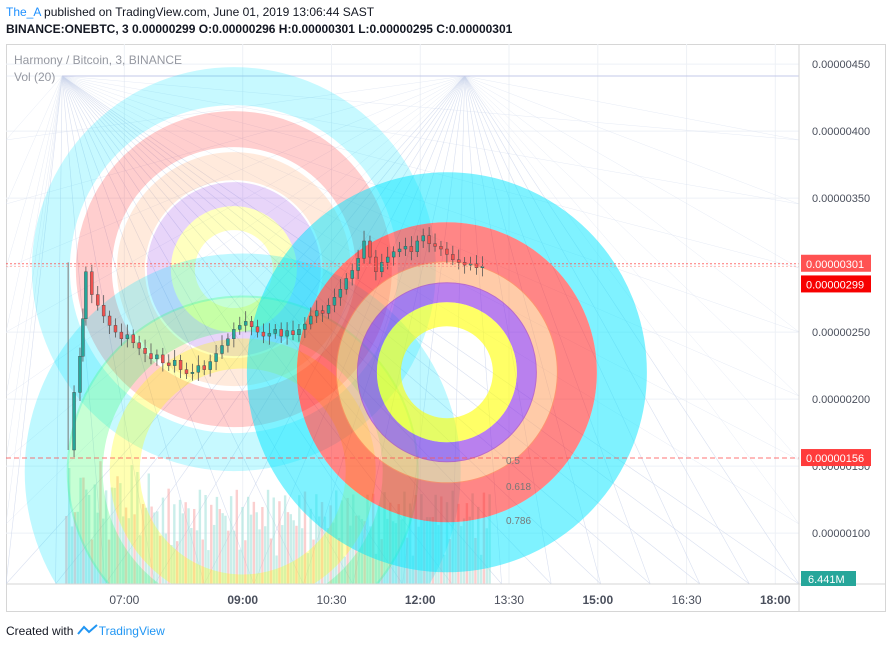  Describe the element at coordinates (450, 600) in the screenshot. I see `time-axis: 07:00 09:00 10:30 12:00 13:30 15:00 16:30 18:00` at that location.